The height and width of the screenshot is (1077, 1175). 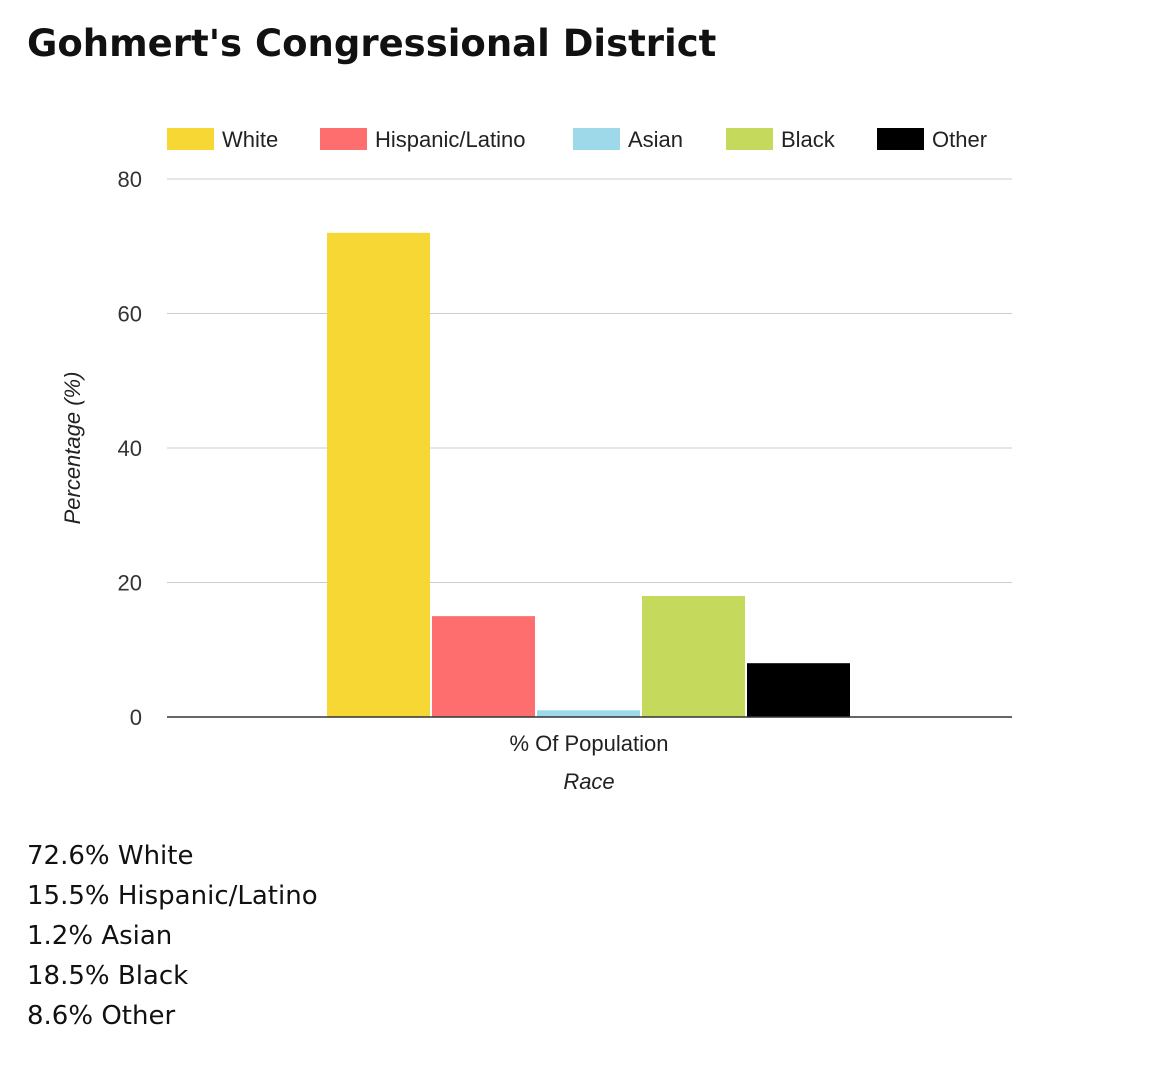 I want to click on y-tick-label: 40, so click(x=130, y=448).